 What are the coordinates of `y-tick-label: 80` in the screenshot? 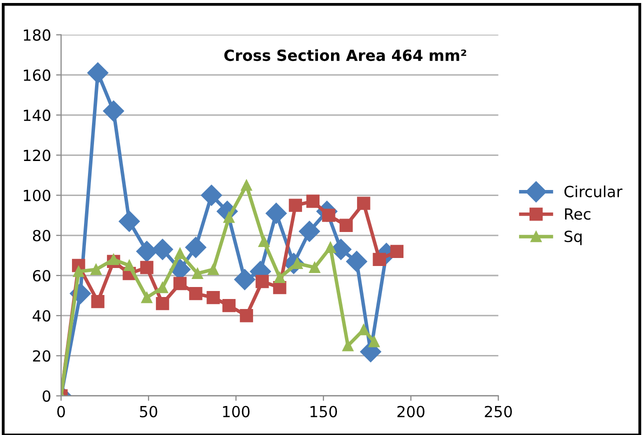 It's located at (41, 236).